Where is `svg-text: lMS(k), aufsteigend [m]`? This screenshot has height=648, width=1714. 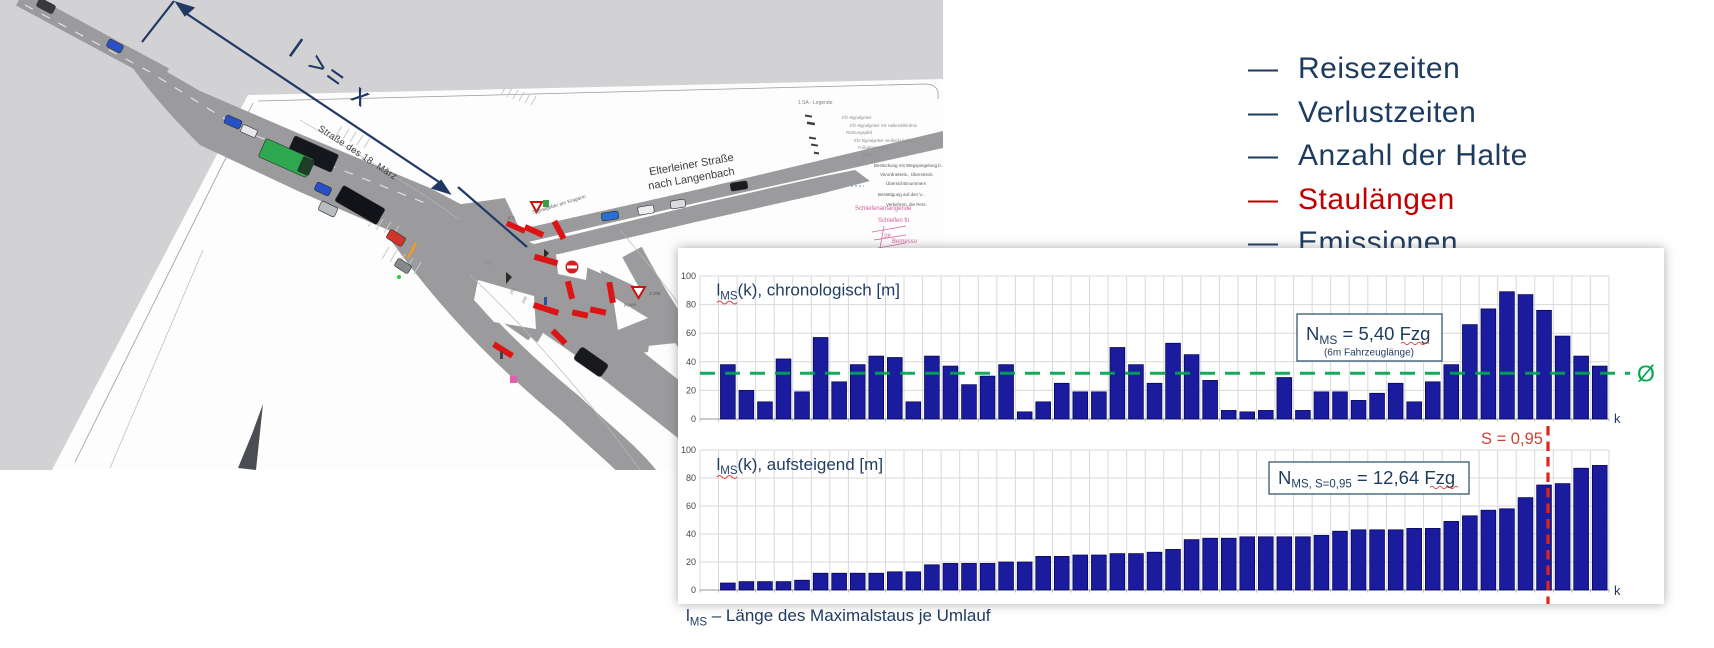
svg-text: lMS(k), aufsteigend [m] is located at coordinates (800, 466).